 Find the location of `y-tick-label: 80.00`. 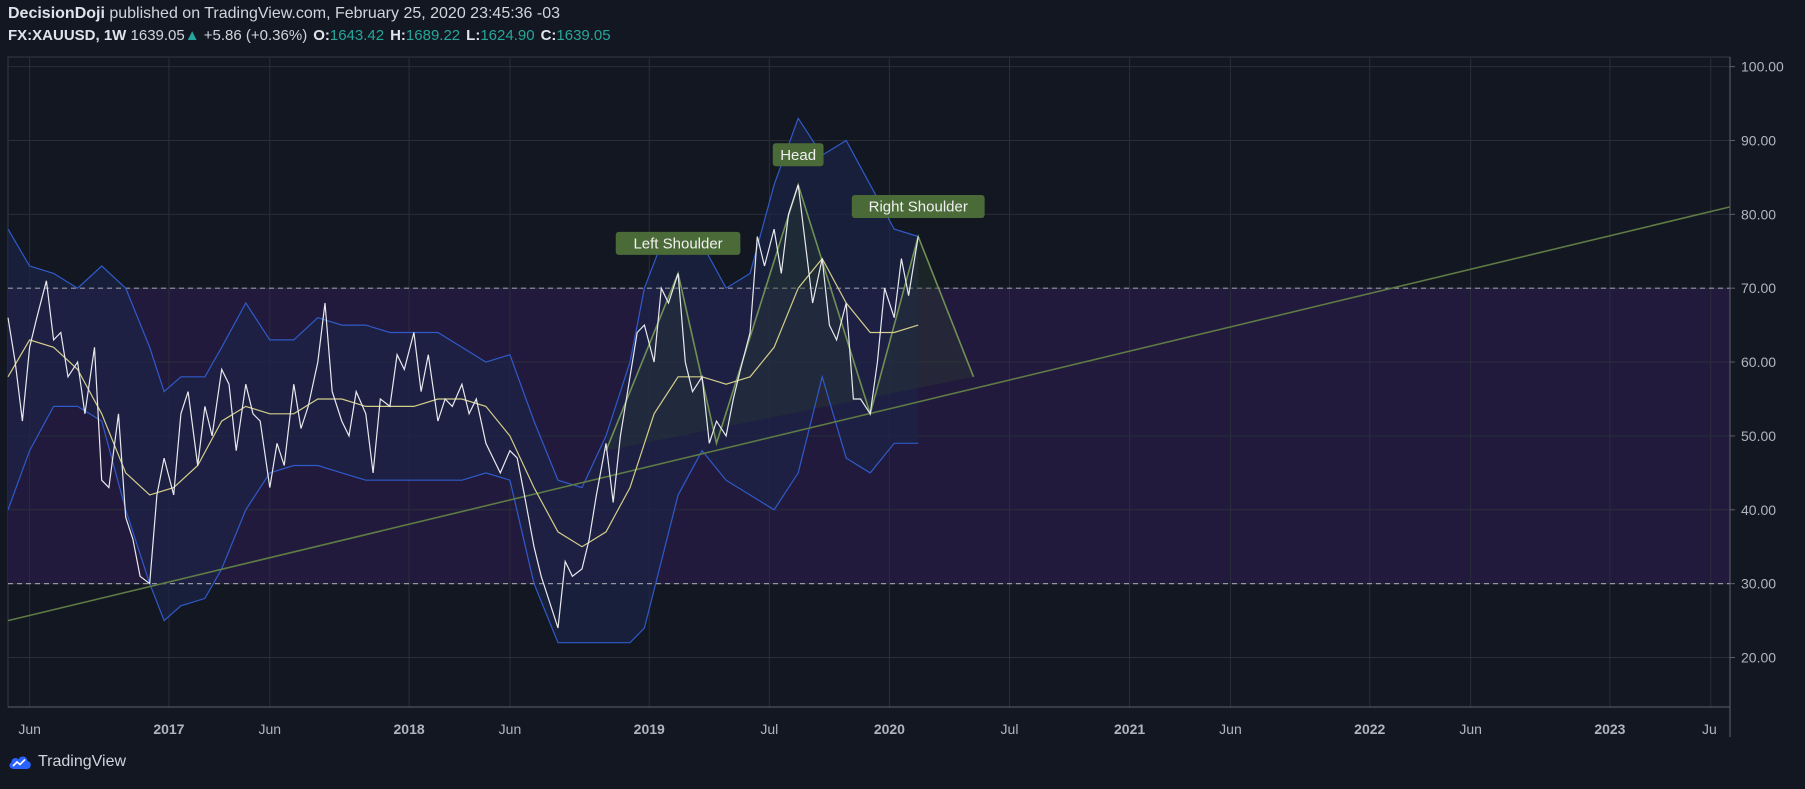

y-tick-label: 80.00 is located at coordinates (1758, 214).